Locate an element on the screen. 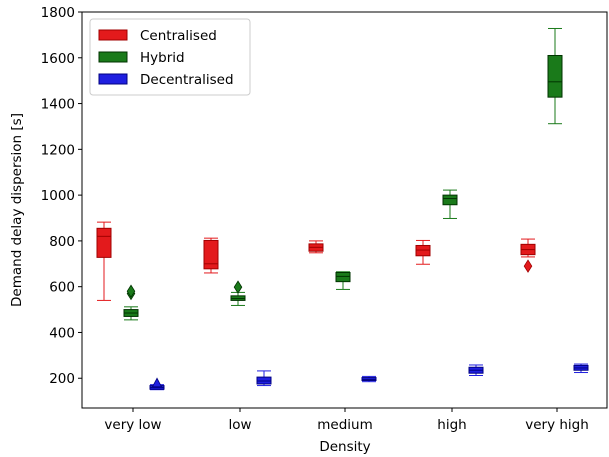 This screenshot has height=457, width=609. y-tick-label: 1400 is located at coordinates (58, 105).